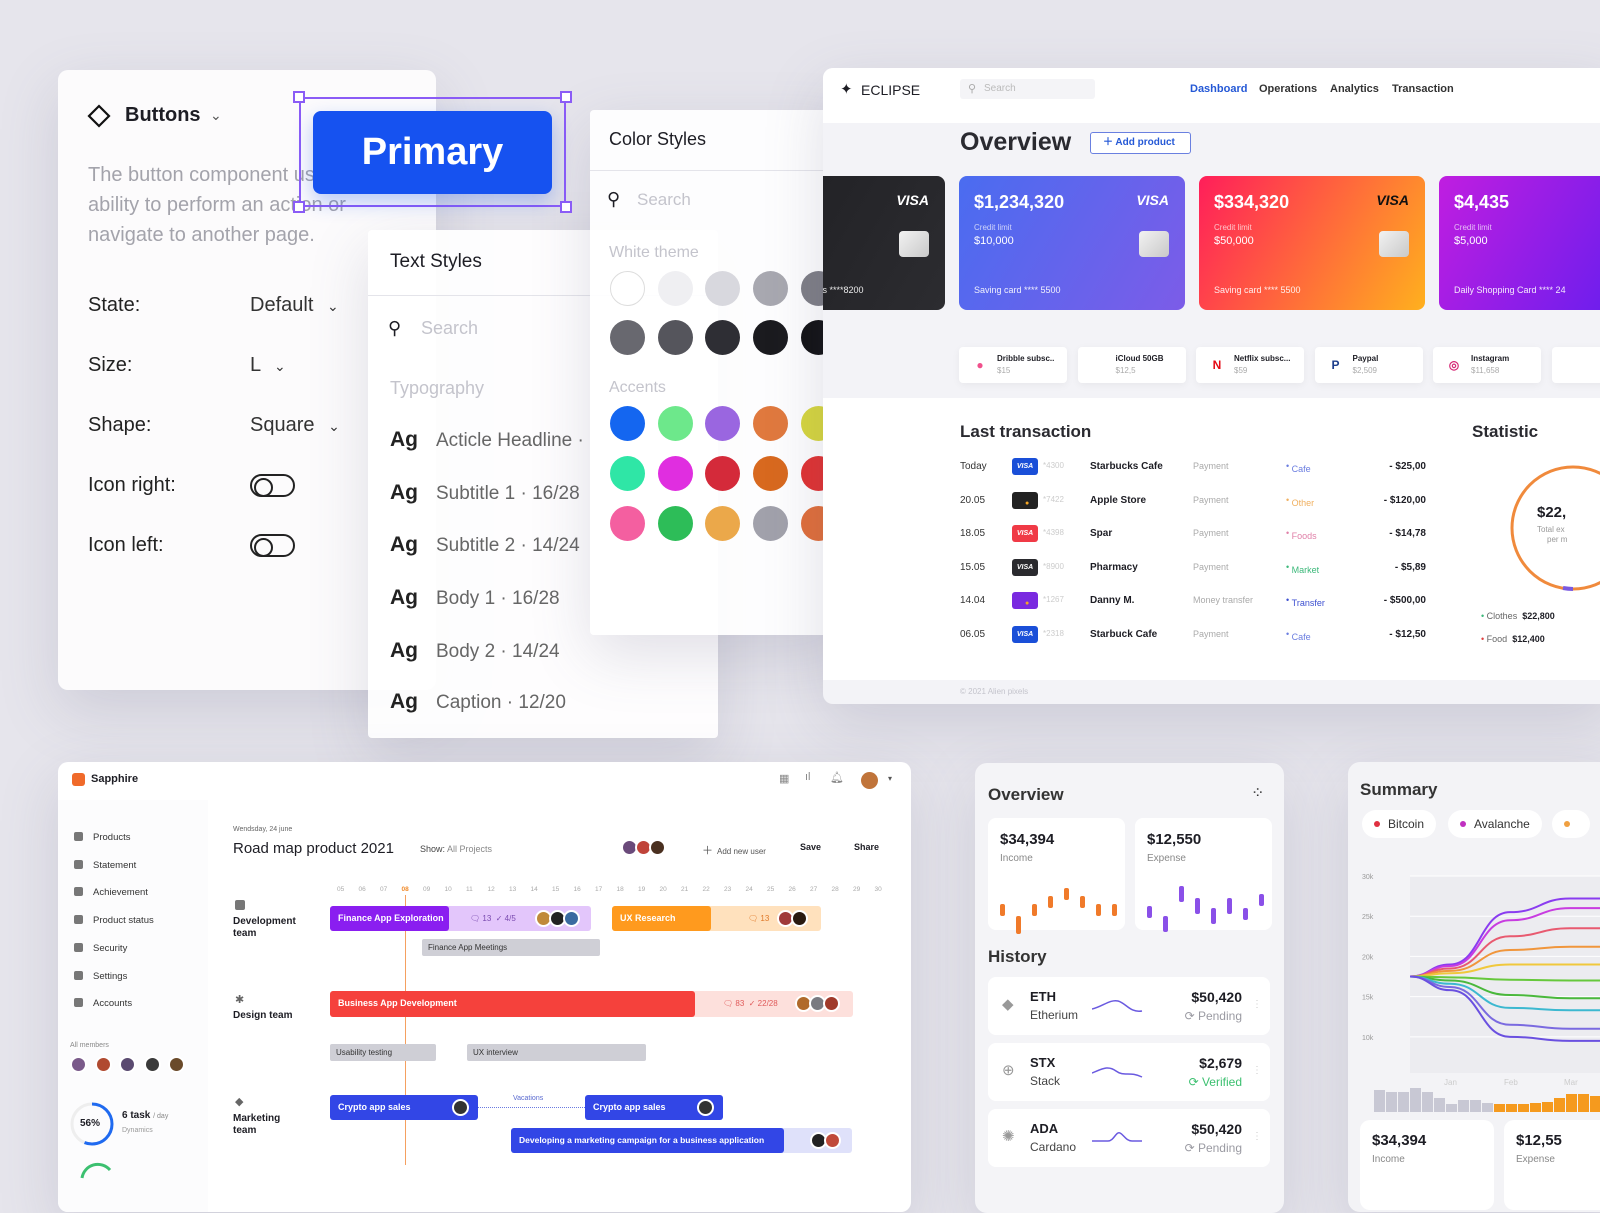 The height and width of the screenshot is (1213, 1600). What do you see at coordinates (272, 485) in the screenshot?
I see `icon-right-toggle` at bounding box center [272, 485].